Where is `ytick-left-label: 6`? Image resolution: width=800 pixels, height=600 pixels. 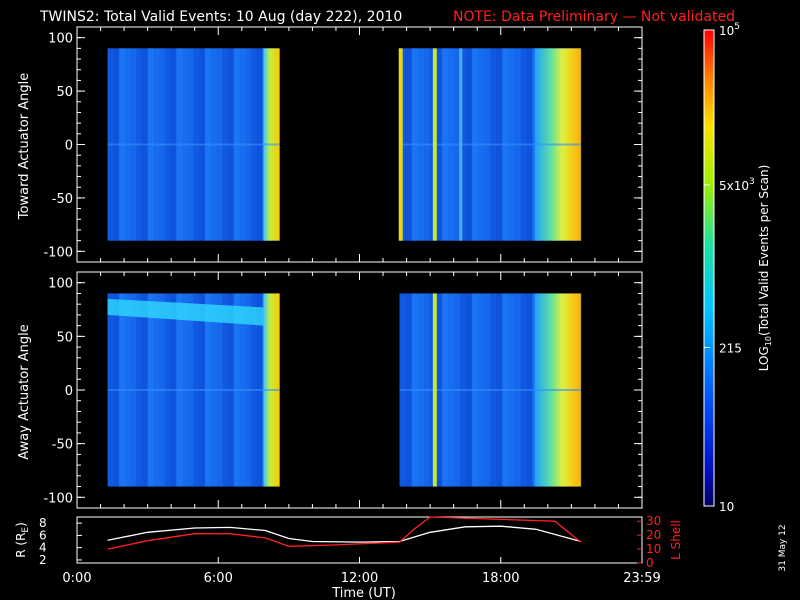 ytick-left-label: 6 is located at coordinates (43, 535).